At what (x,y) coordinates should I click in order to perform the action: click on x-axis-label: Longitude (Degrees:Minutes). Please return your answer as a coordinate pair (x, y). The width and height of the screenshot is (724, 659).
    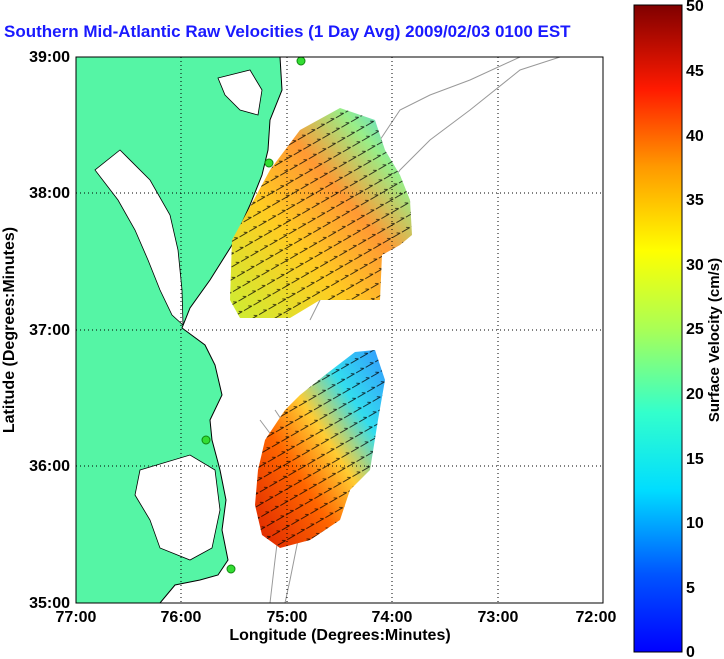
    Looking at the image, I should click on (339, 635).